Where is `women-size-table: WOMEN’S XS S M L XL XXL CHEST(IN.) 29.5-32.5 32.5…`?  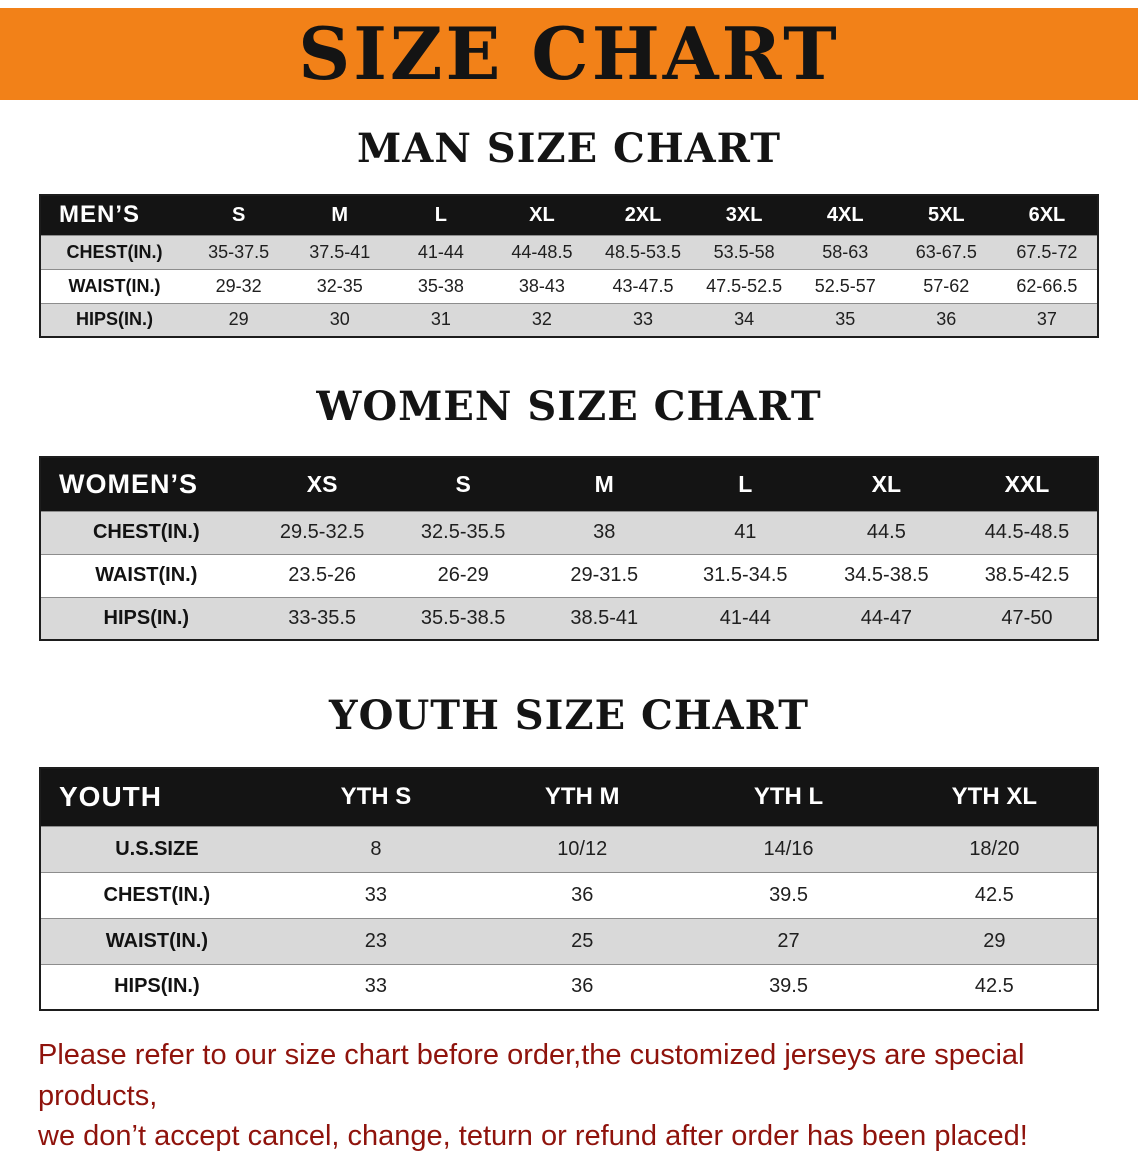 women-size-table: WOMEN’S XS S M L XL XXL CHEST(IN.) 29.5-32.5 32.5… is located at coordinates (569, 548).